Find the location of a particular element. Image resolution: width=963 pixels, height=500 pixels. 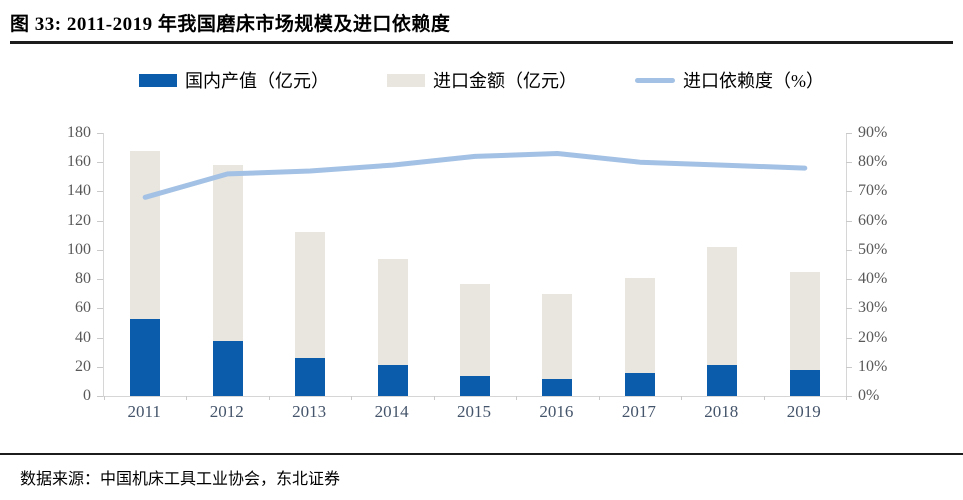

right-axis-label: 80% is located at coordinates (873, 162).